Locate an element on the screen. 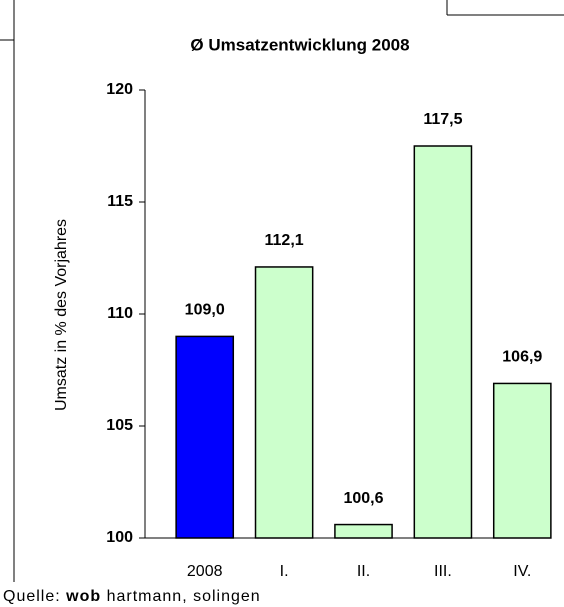 The image size is (564, 607). value-label: 112,1 is located at coordinates (284, 240).